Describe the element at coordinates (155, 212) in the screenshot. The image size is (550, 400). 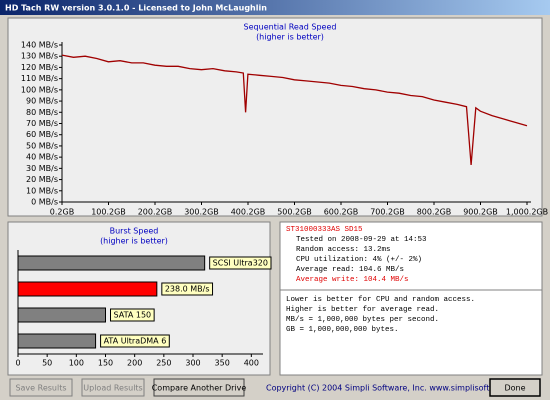
I see `x-tick-label: 200.2GB` at that location.